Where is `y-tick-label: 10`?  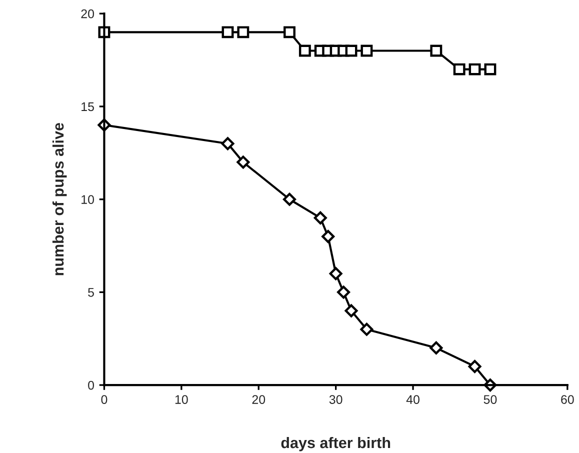
y-tick-label: 10 is located at coordinates (88, 199).